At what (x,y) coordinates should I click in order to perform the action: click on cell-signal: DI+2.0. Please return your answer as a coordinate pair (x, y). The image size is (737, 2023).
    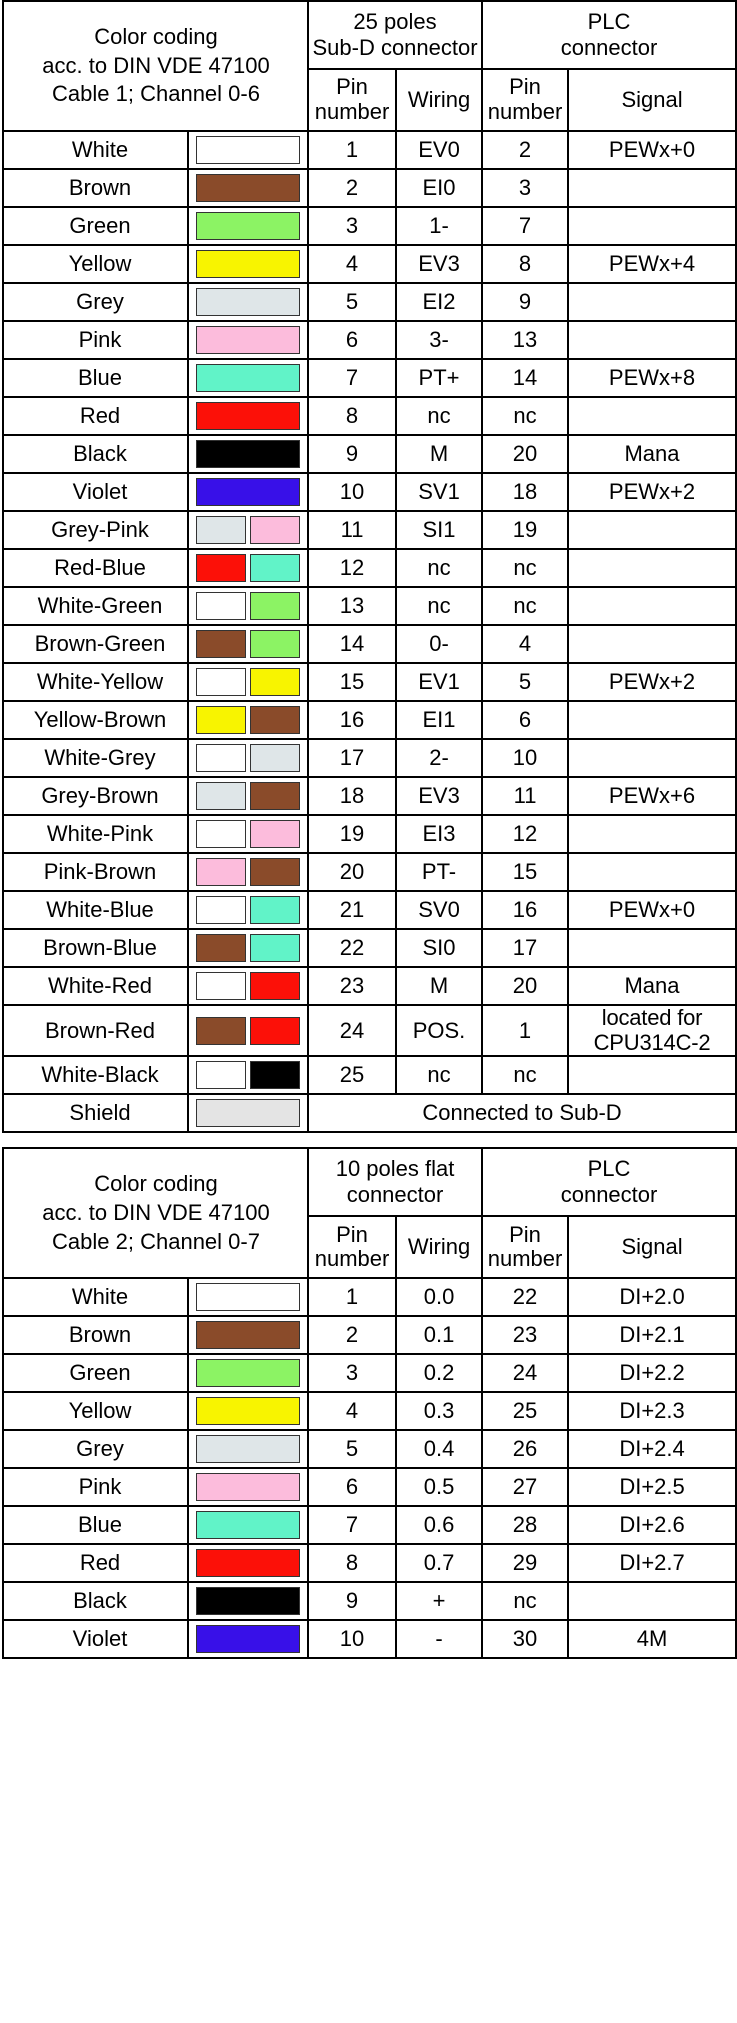
    Looking at the image, I should click on (652, 1297).